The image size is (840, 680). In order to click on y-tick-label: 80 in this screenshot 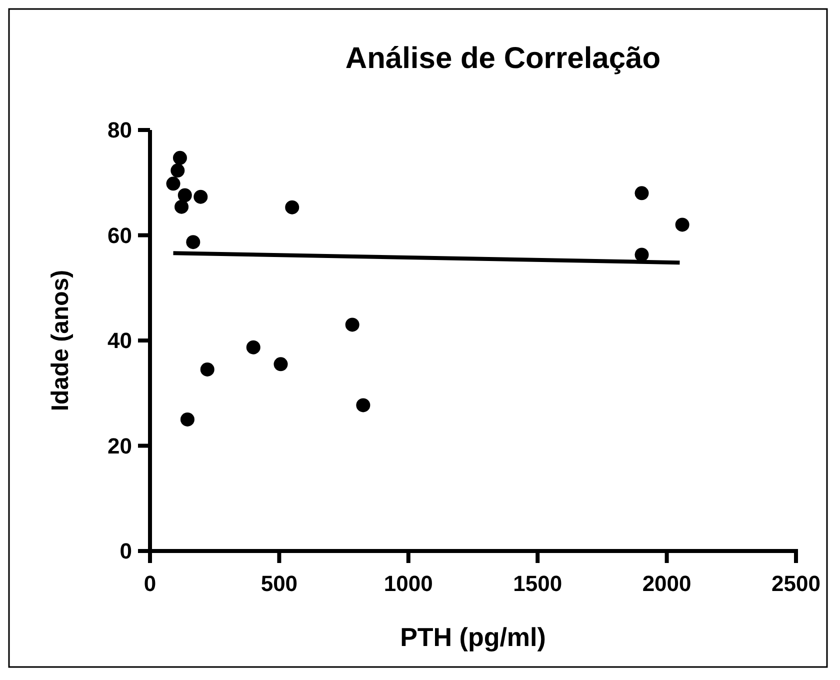, I will do `click(120, 130)`.